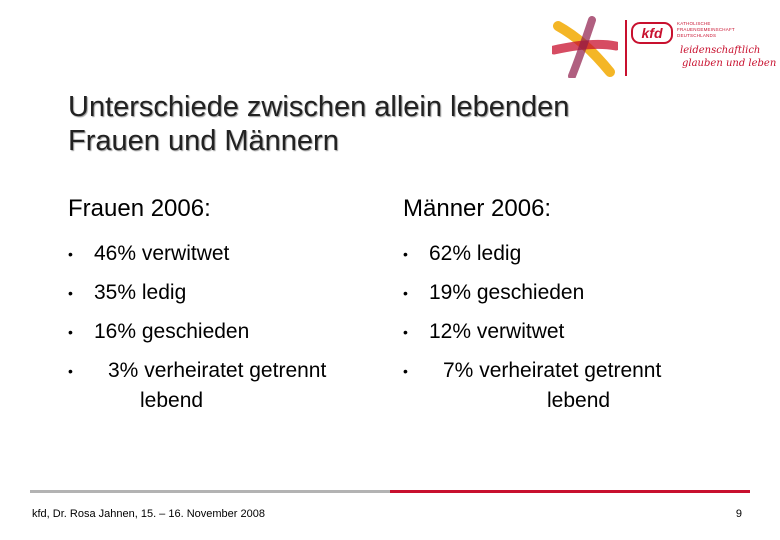 The image size is (780, 540). I want to click on women-heading: Frauen 2006:, so click(139, 208).